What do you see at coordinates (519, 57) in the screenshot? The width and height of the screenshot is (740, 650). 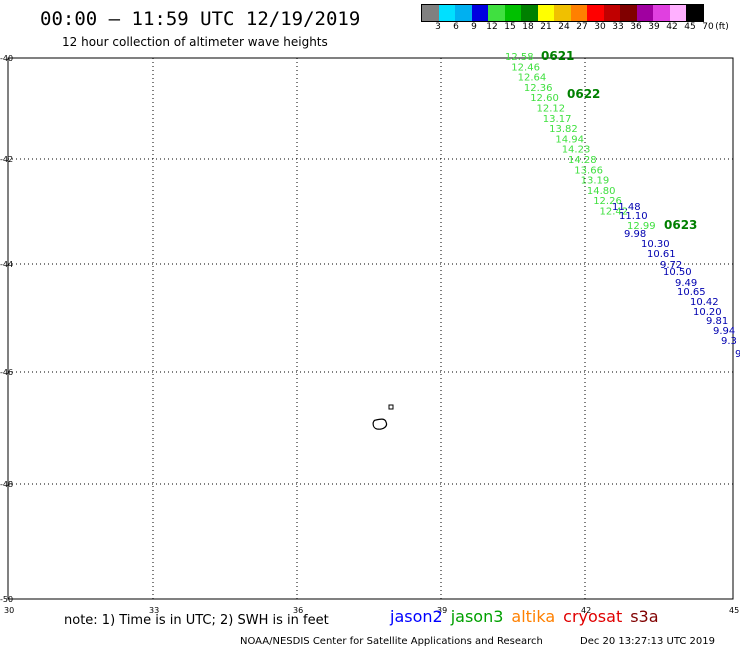 I see `jason3-swh-value: 12.58` at bounding box center [519, 57].